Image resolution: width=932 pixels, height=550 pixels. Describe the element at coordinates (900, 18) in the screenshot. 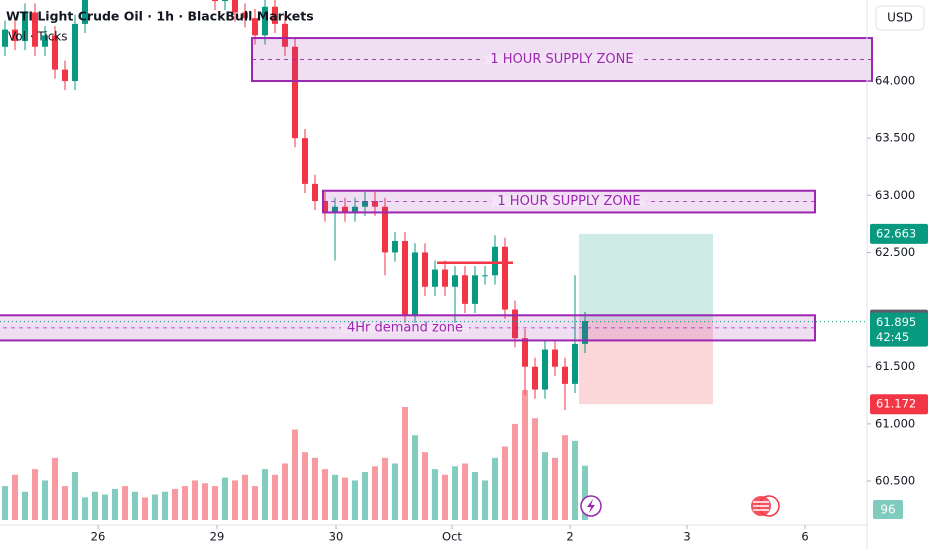

I see `currency-button` at that location.